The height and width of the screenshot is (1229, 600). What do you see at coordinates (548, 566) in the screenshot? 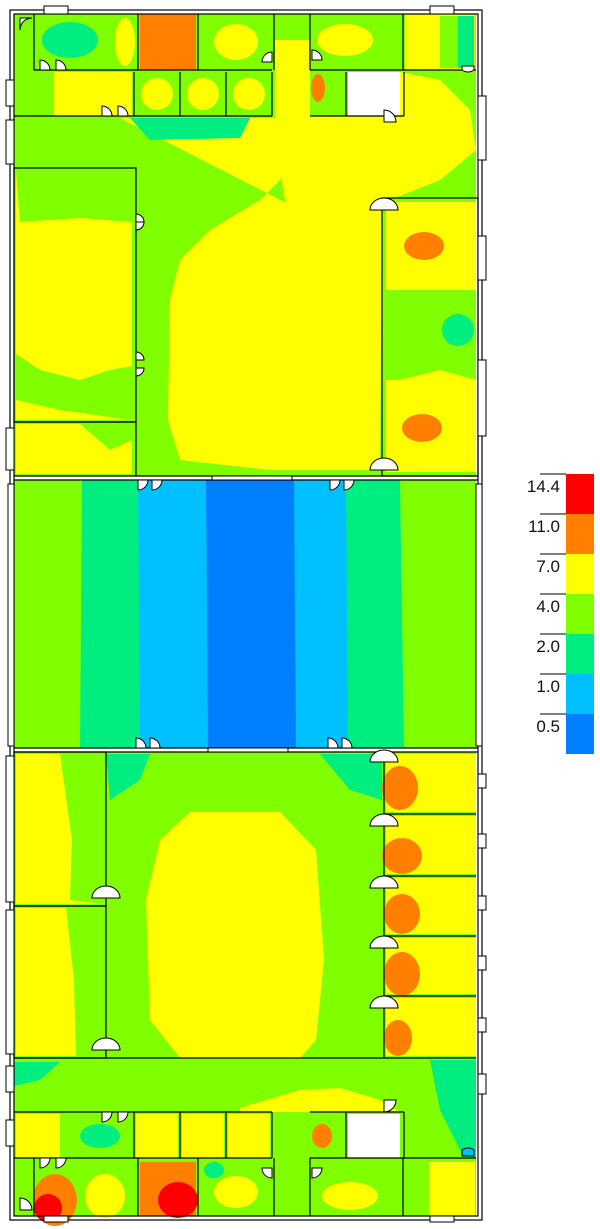
I see `legend-label-7-0: 7.0` at bounding box center [548, 566].